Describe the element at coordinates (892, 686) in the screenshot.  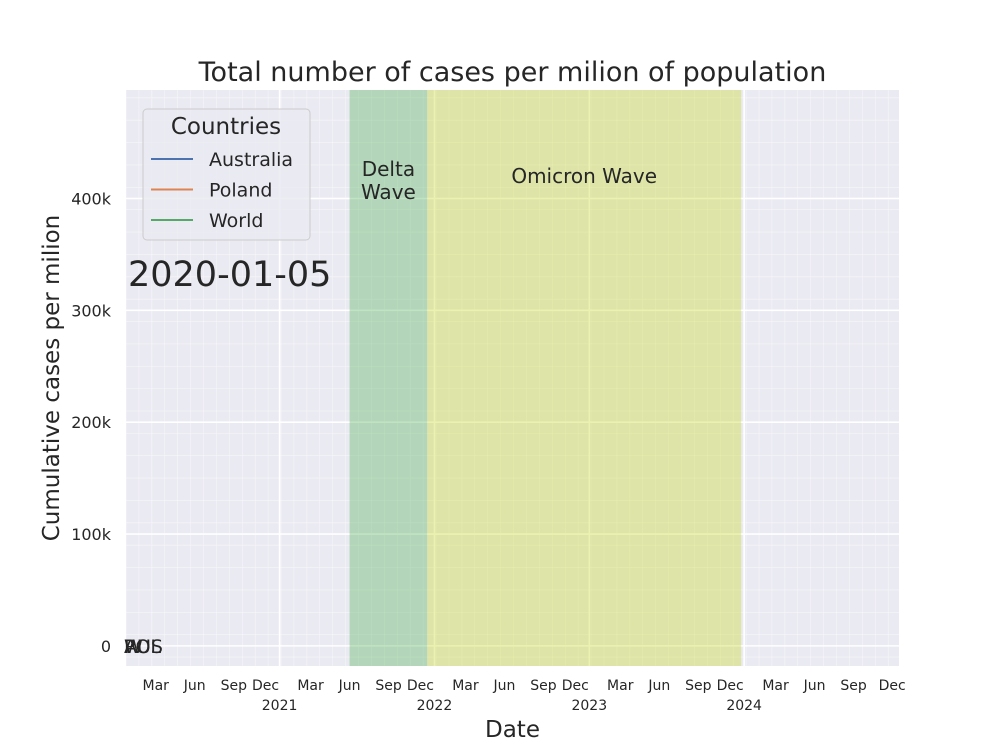
I see `x-minor-tick-label: Dec` at that location.